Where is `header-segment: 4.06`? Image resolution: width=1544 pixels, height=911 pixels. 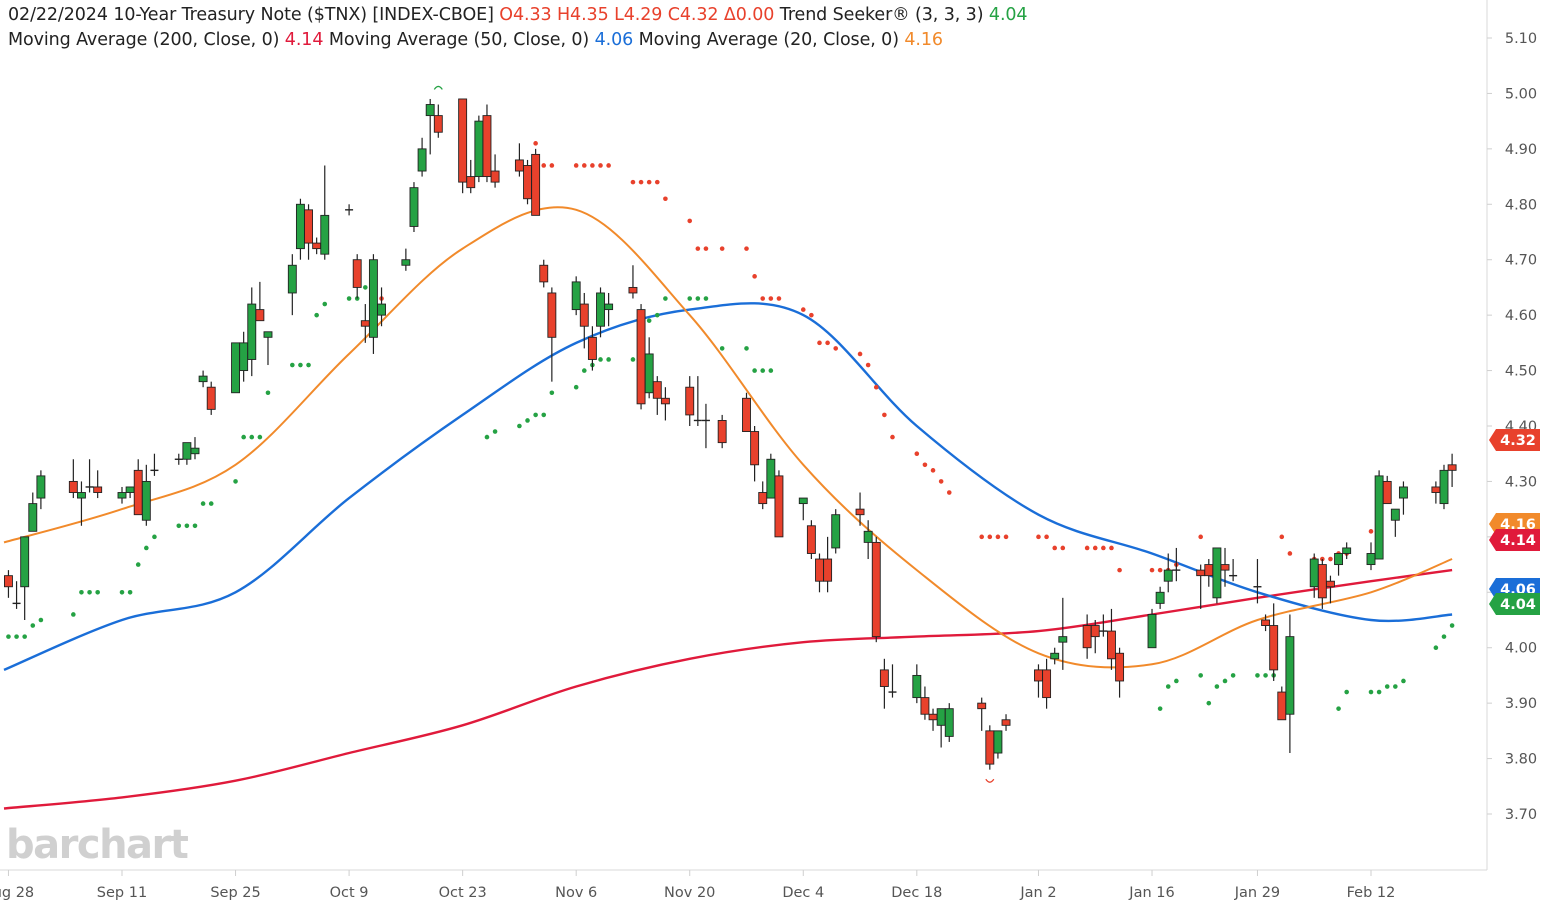
header-segment: 4.06 is located at coordinates (614, 40).